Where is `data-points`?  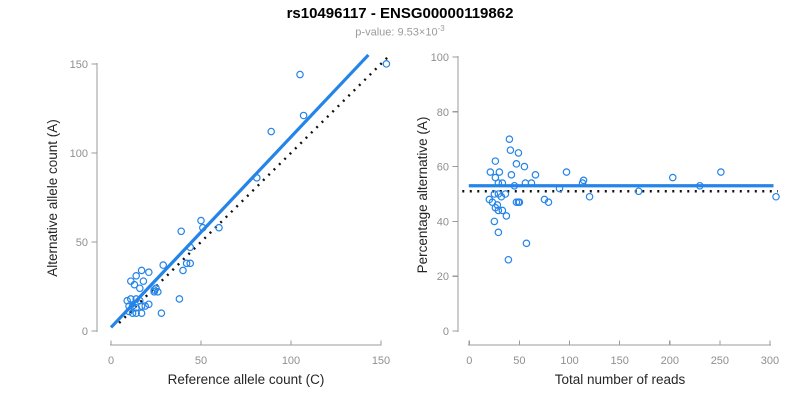
data-points is located at coordinates (632, 199).